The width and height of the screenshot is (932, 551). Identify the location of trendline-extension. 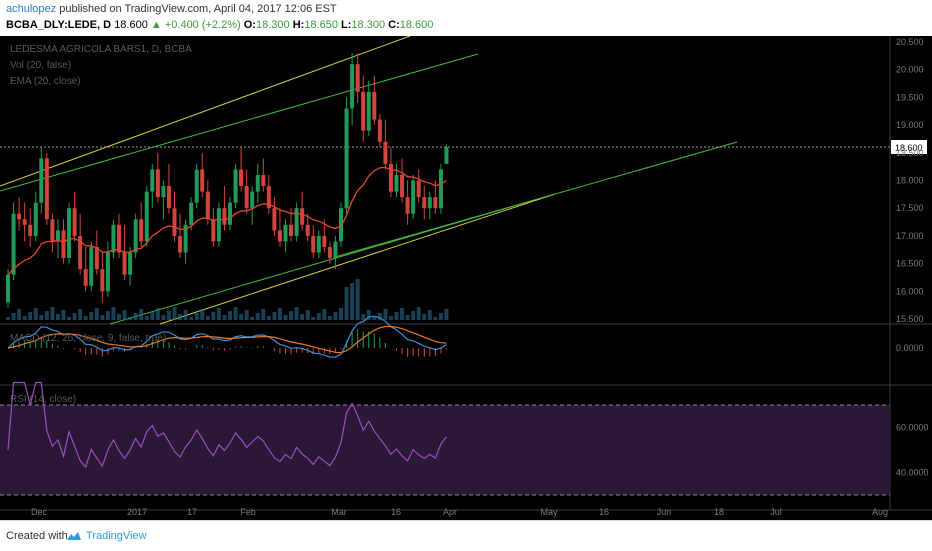
(536, 199).